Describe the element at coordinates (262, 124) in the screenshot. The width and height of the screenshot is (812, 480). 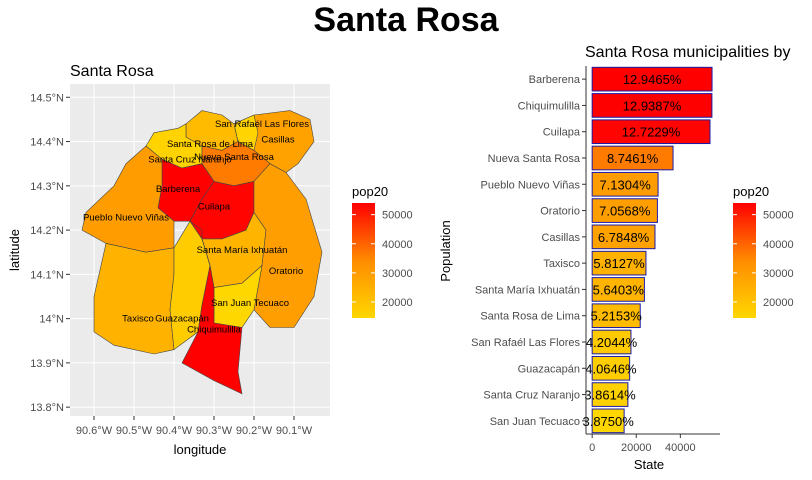
I see `map-region-label: San Rafaél Las Flores` at that location.